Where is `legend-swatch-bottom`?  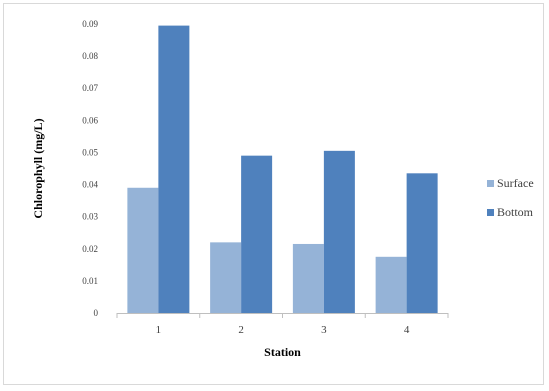
legend-swatch-bottom is located at coordinates (490, 212).